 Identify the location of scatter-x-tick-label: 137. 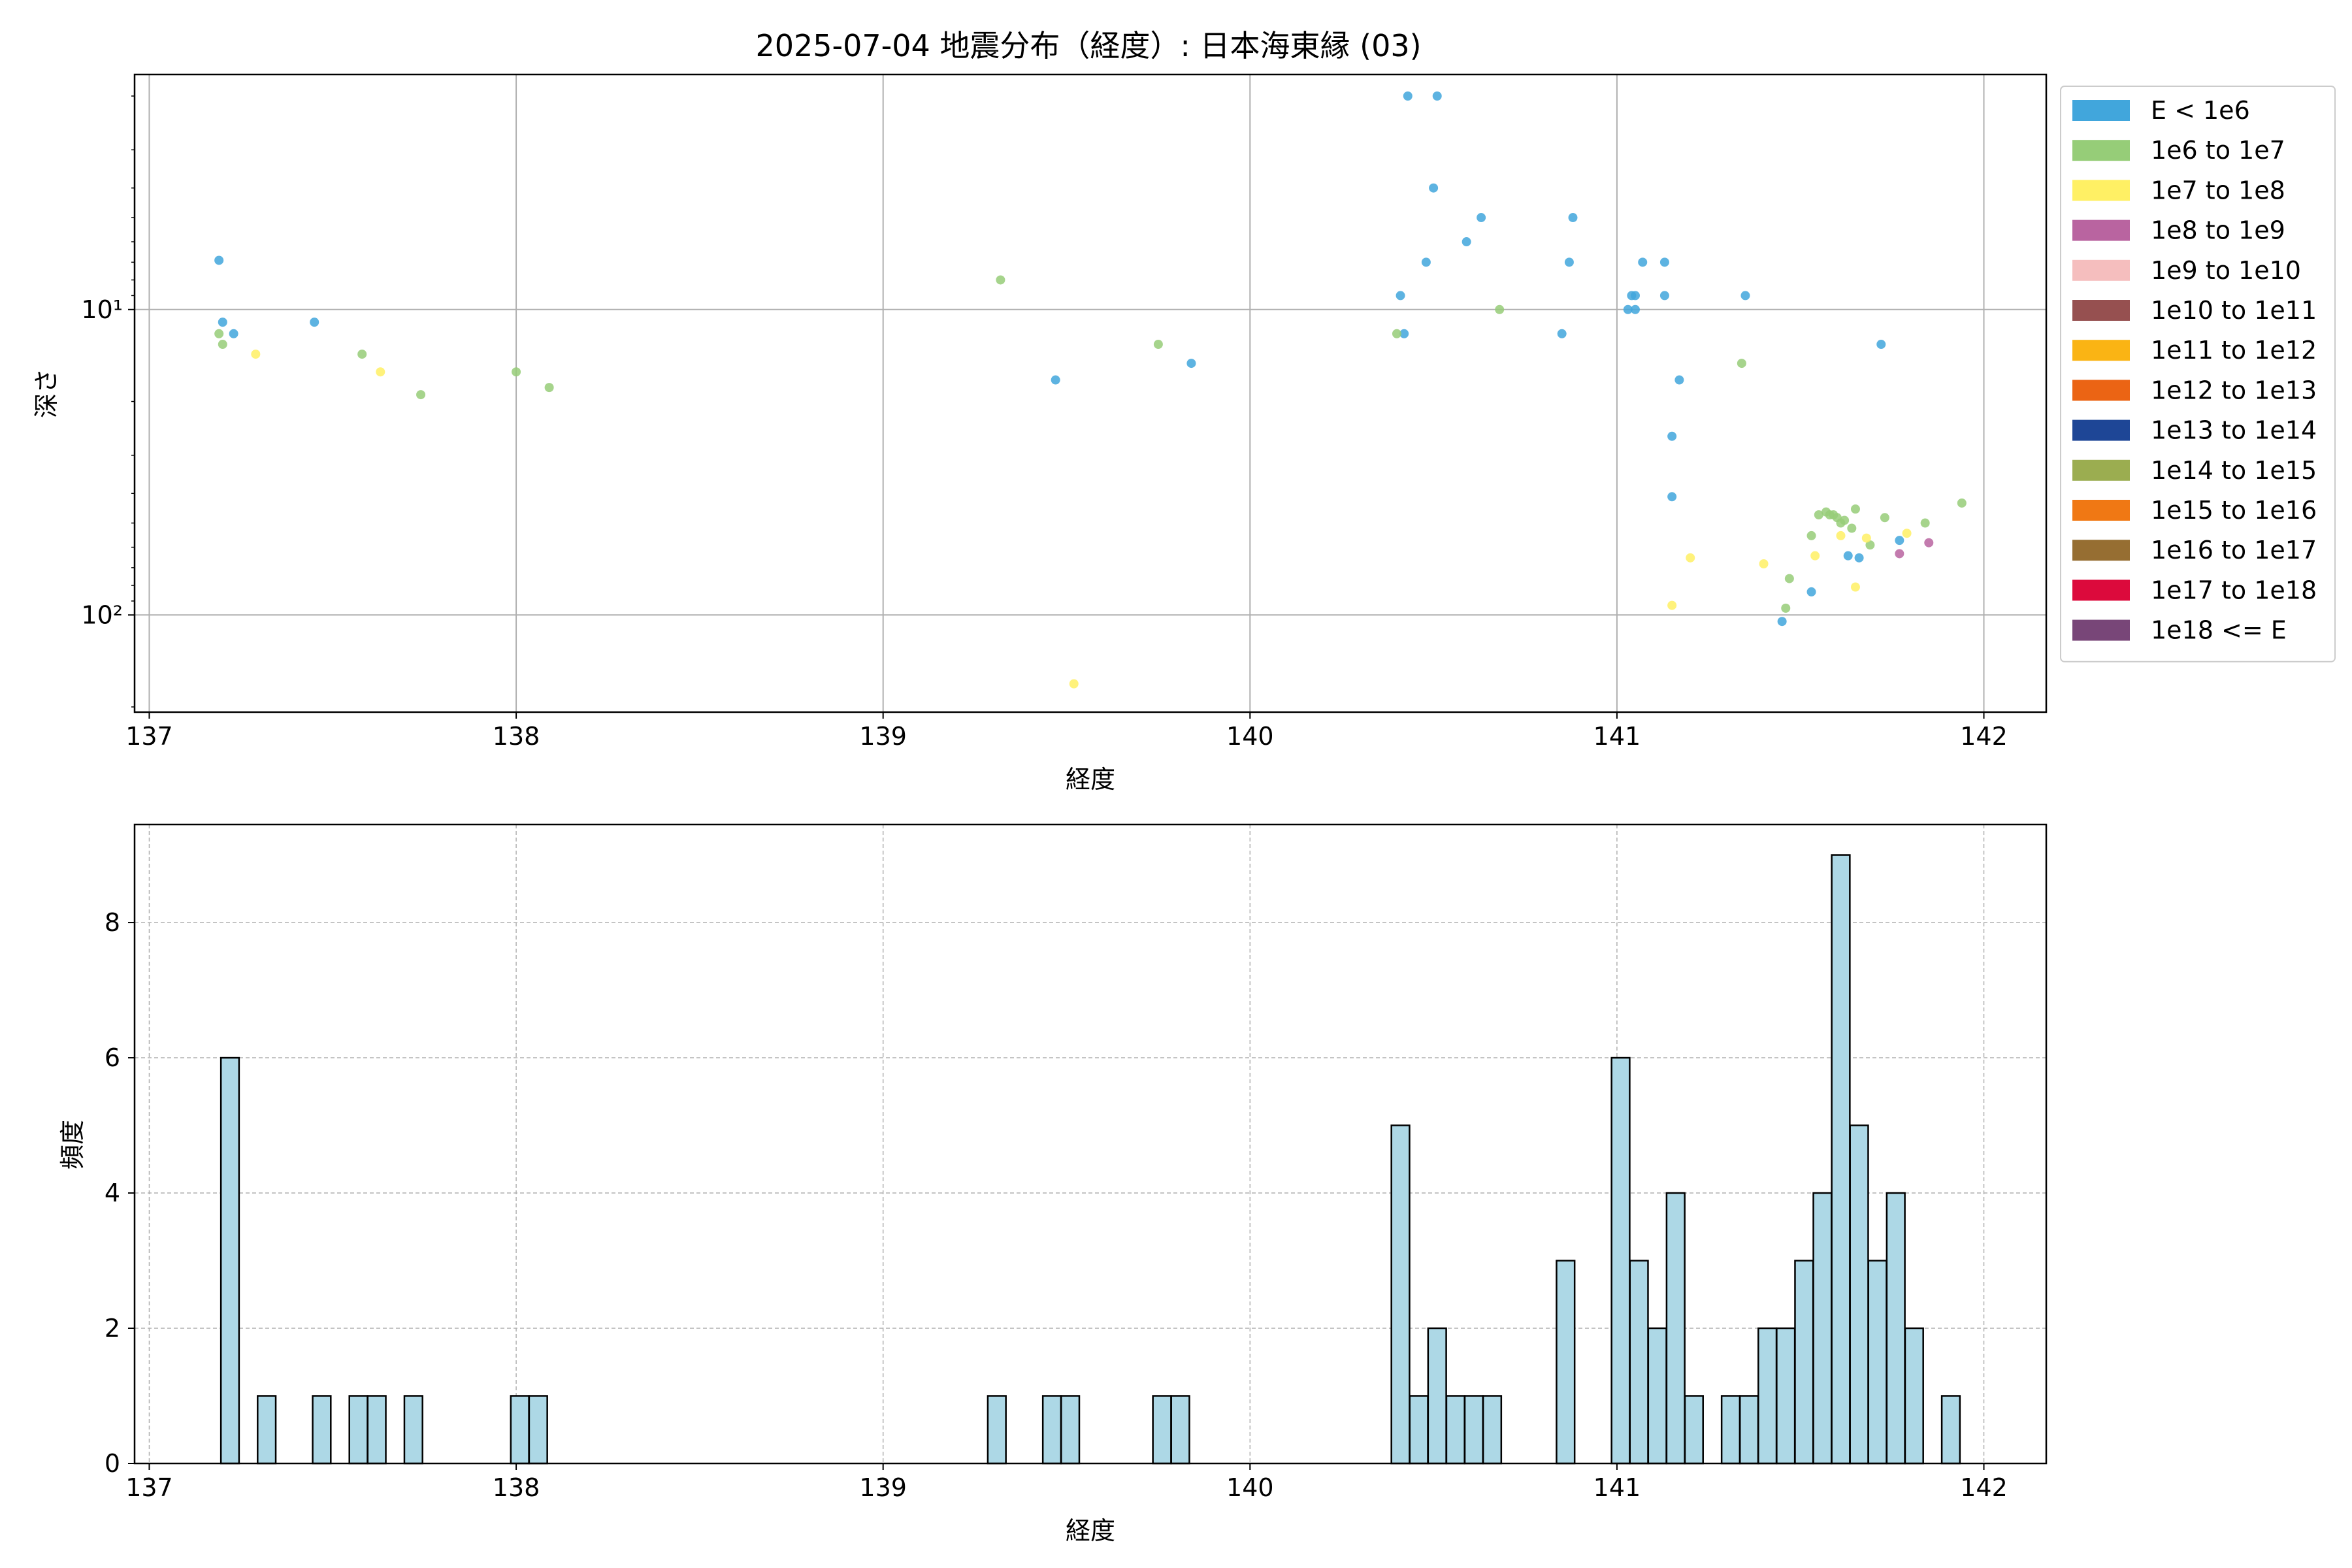
(149, 736).